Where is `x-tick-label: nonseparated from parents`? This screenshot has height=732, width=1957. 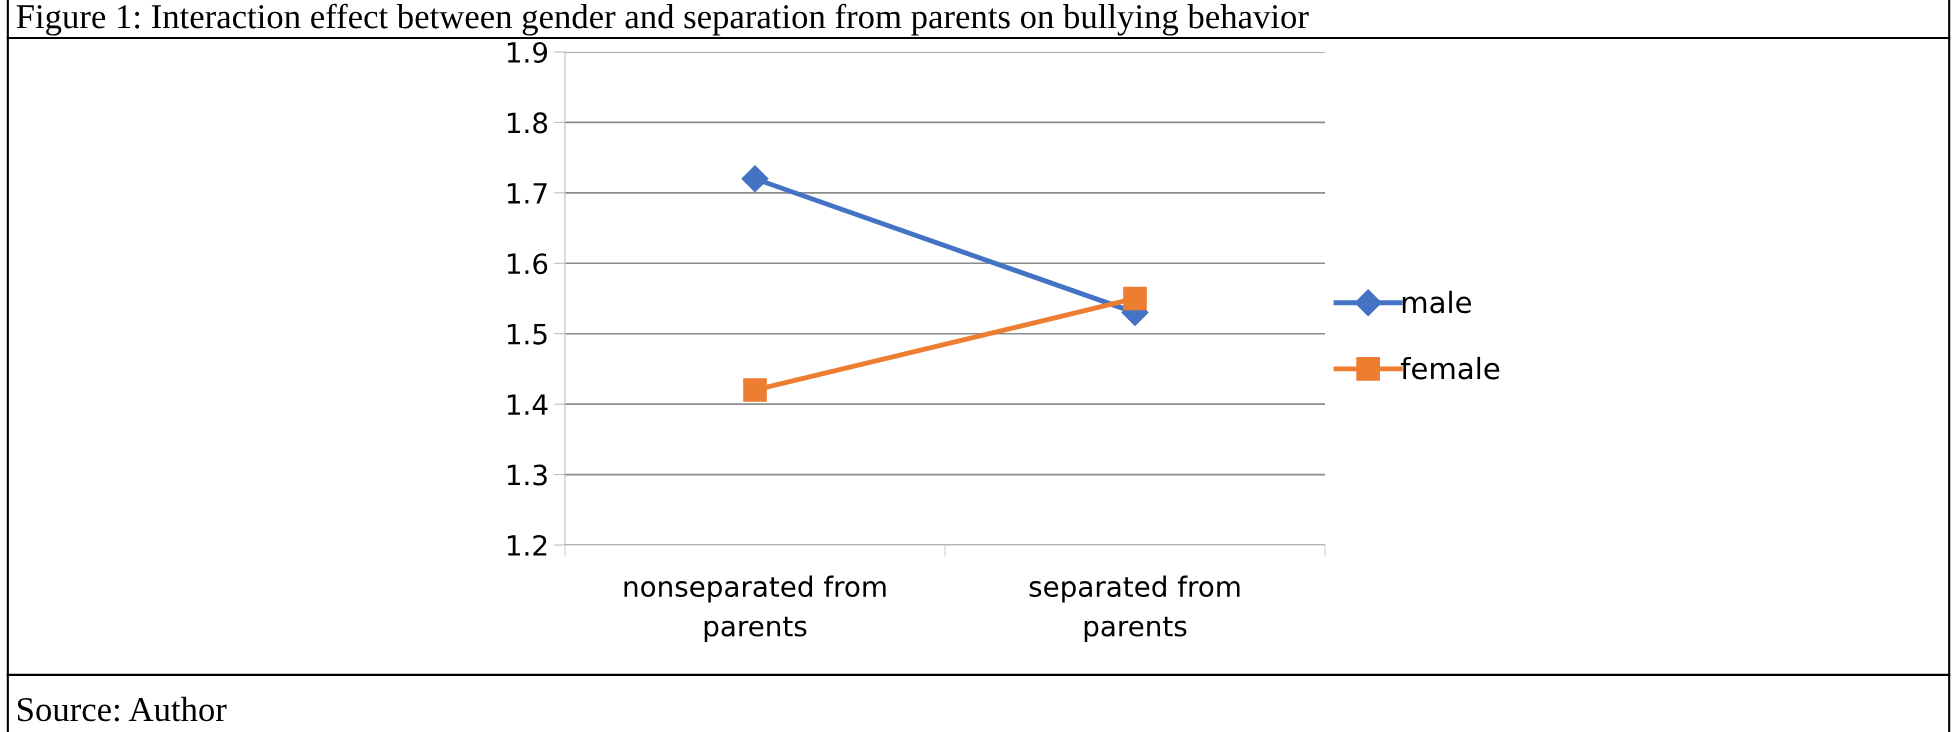
x-tick-label: nonseparated from parents is located at coordinates (755, 608).